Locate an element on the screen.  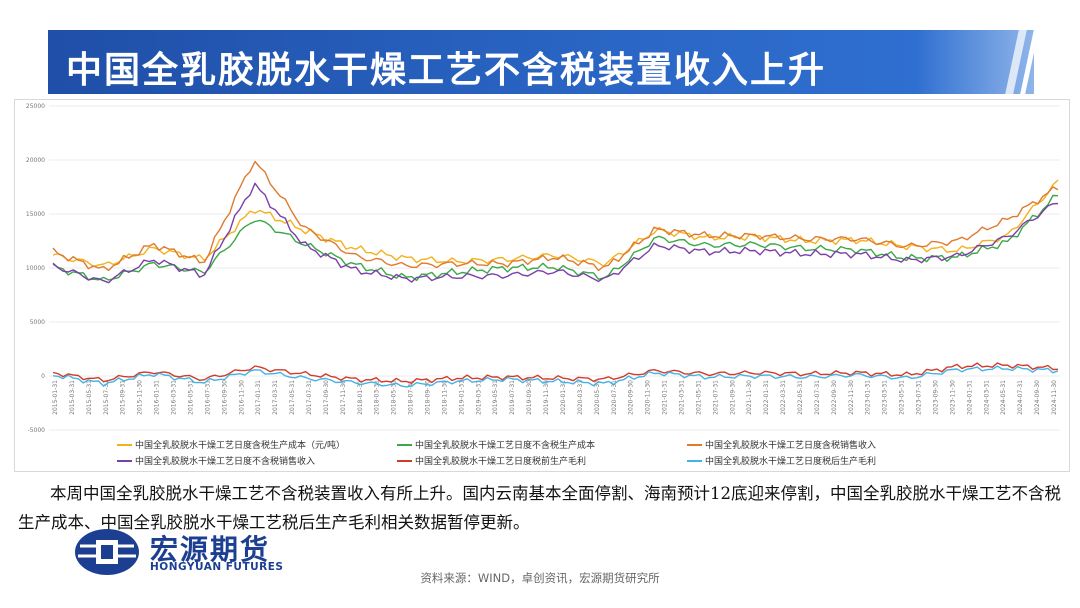
x-tick-label: 2023-09-30 is located at coordinates (935, 397).